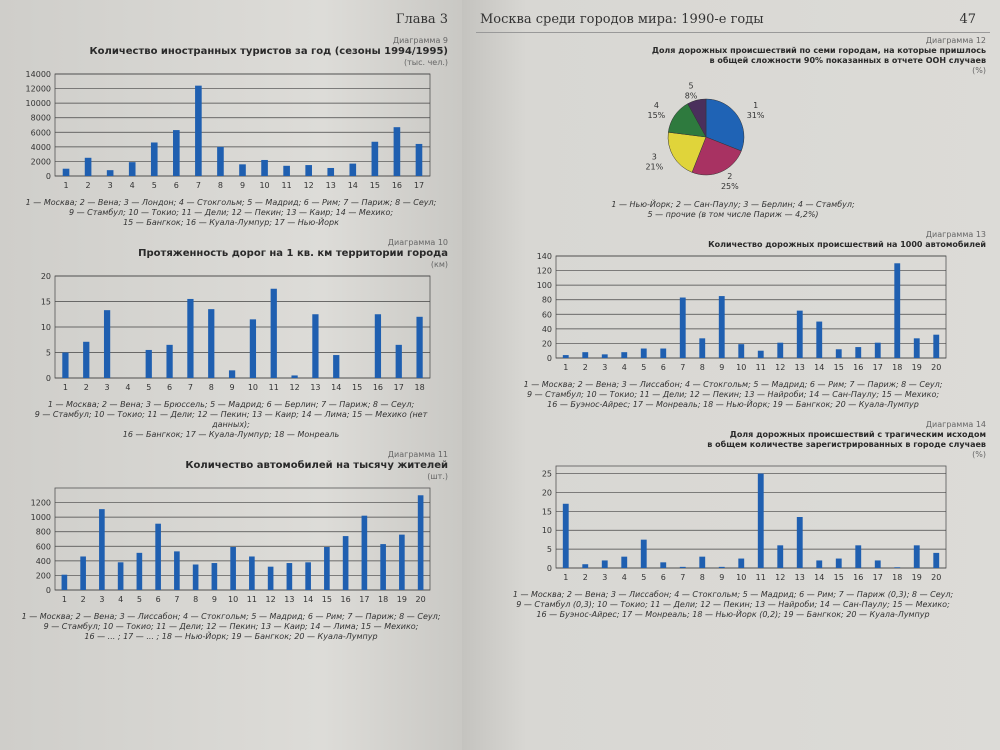  Describe the element at coordinates (691, 96) in the screenshot. I see `slice-value-label: 8%` at that location.